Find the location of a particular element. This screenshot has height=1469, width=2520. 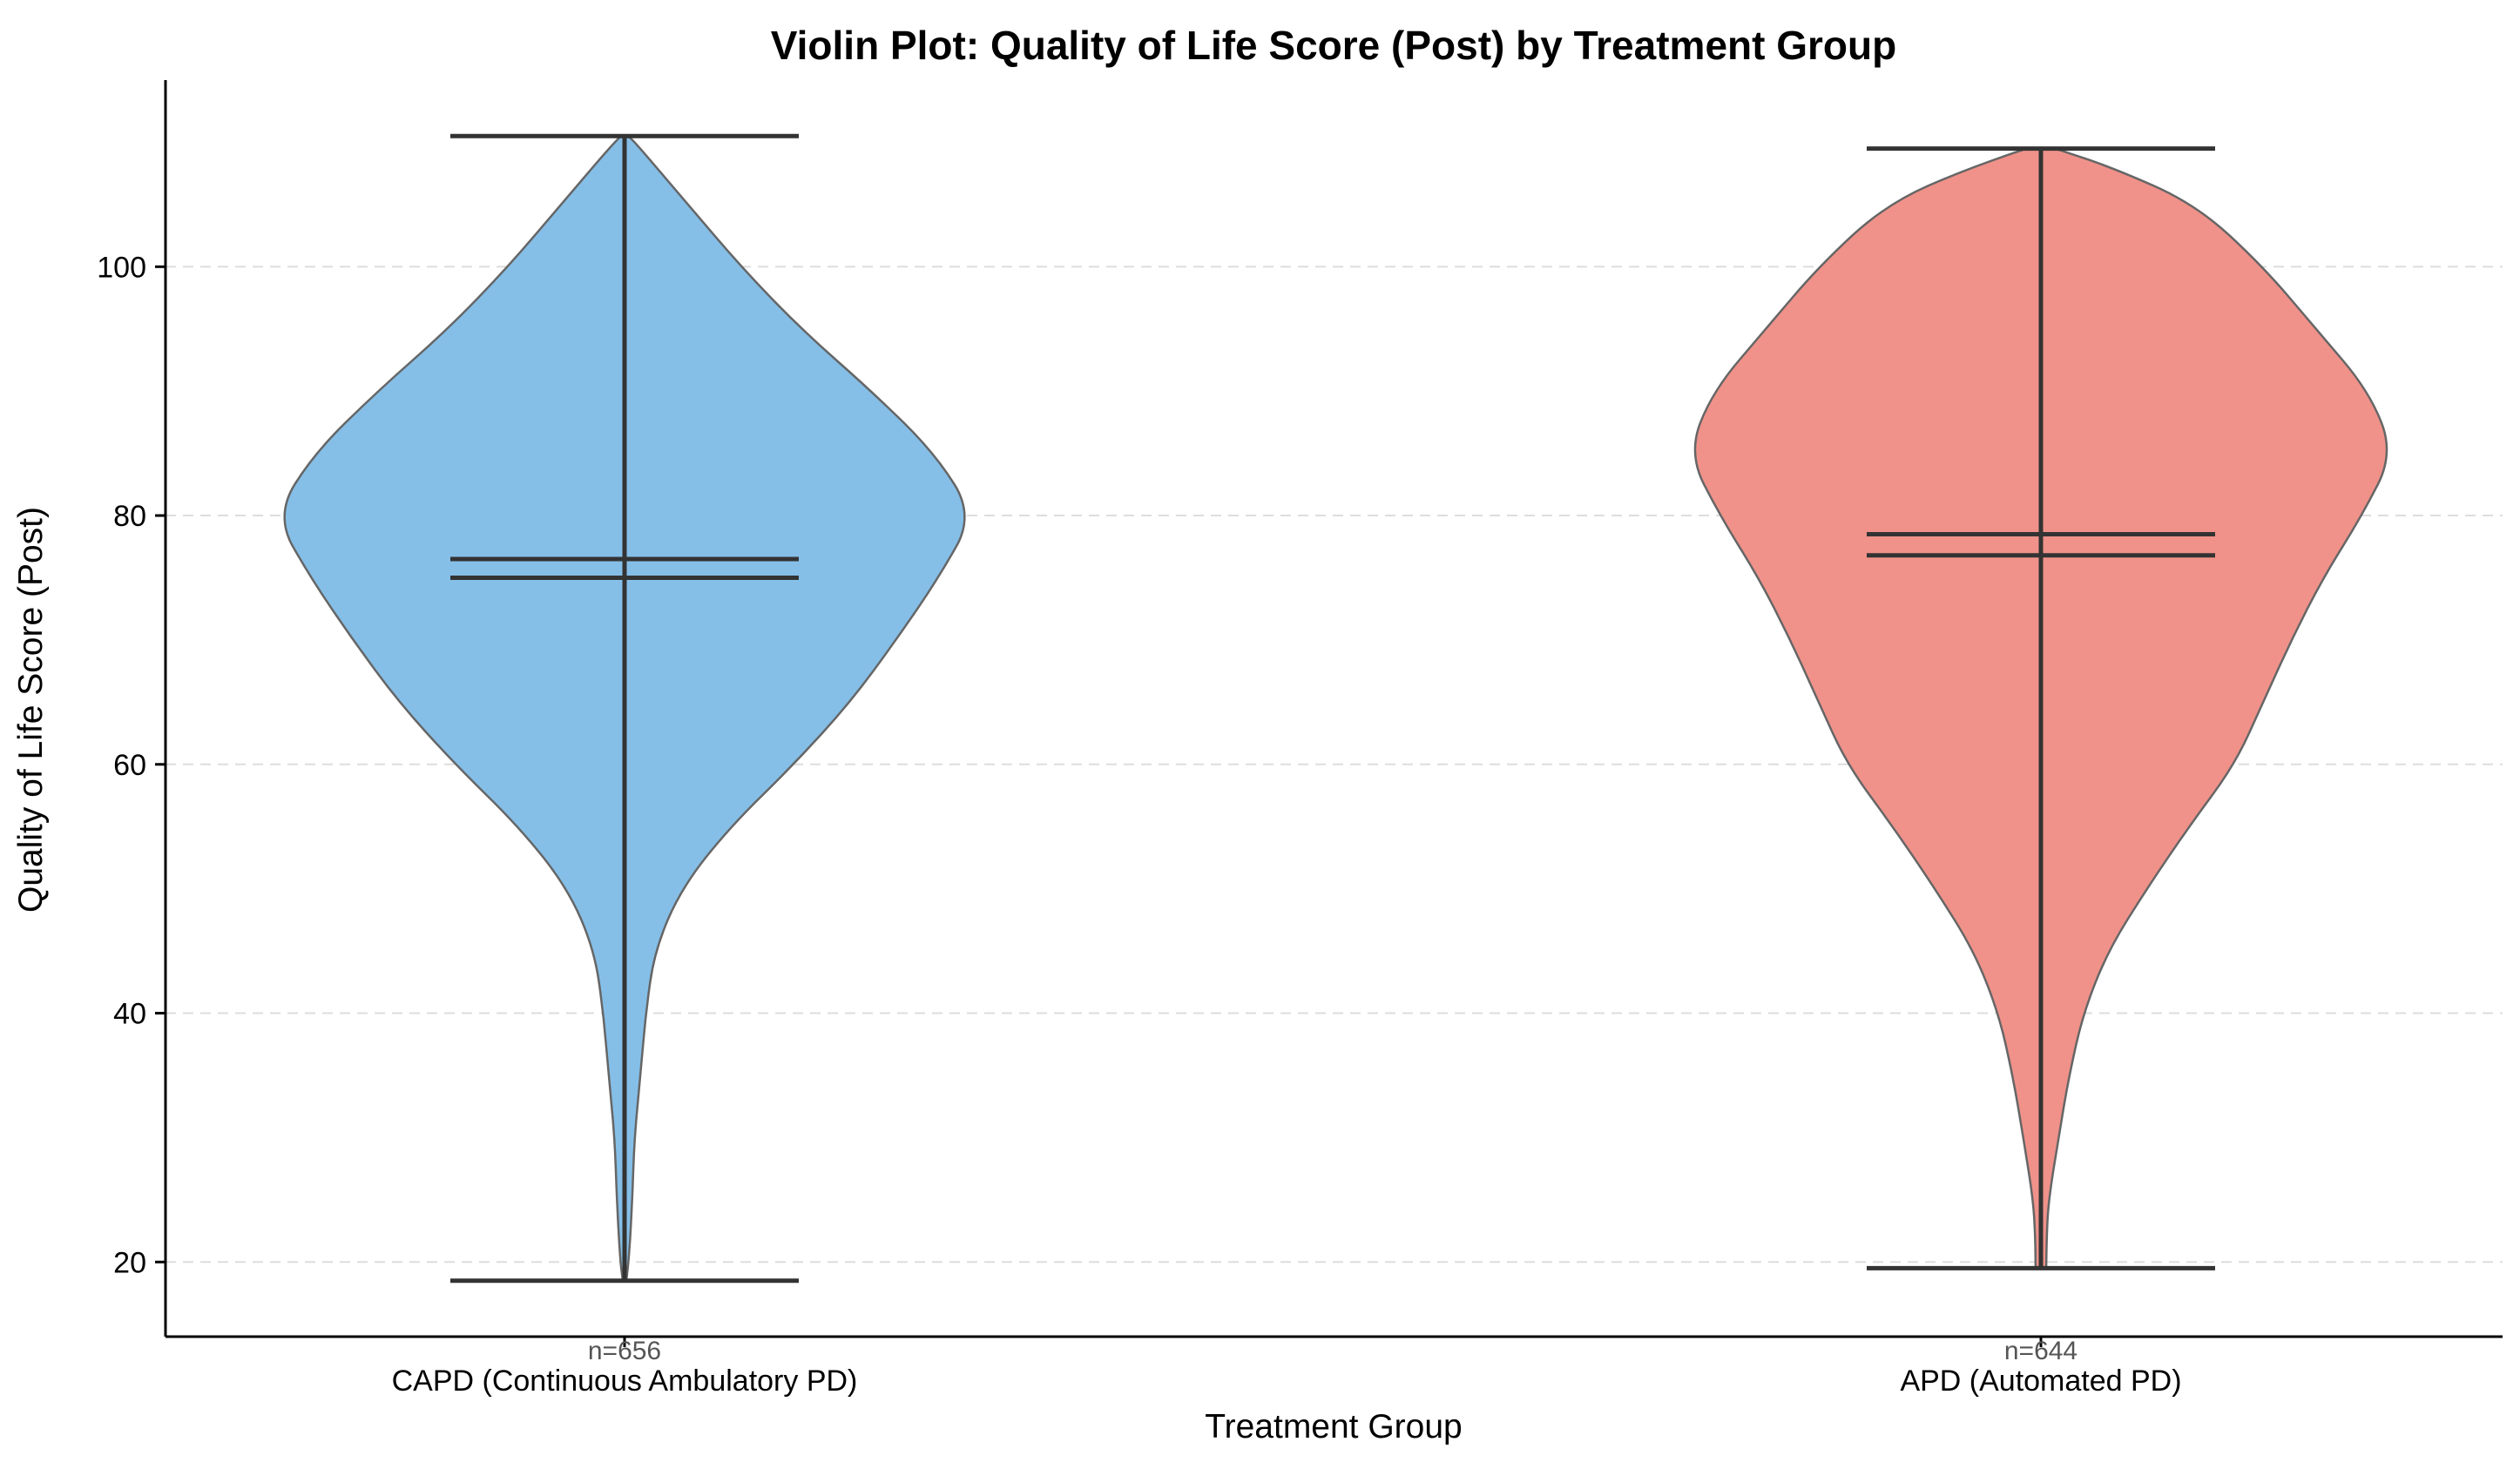

x-tick-label-2: APD (Automated PD) is located at coordinates (2040, 1381).